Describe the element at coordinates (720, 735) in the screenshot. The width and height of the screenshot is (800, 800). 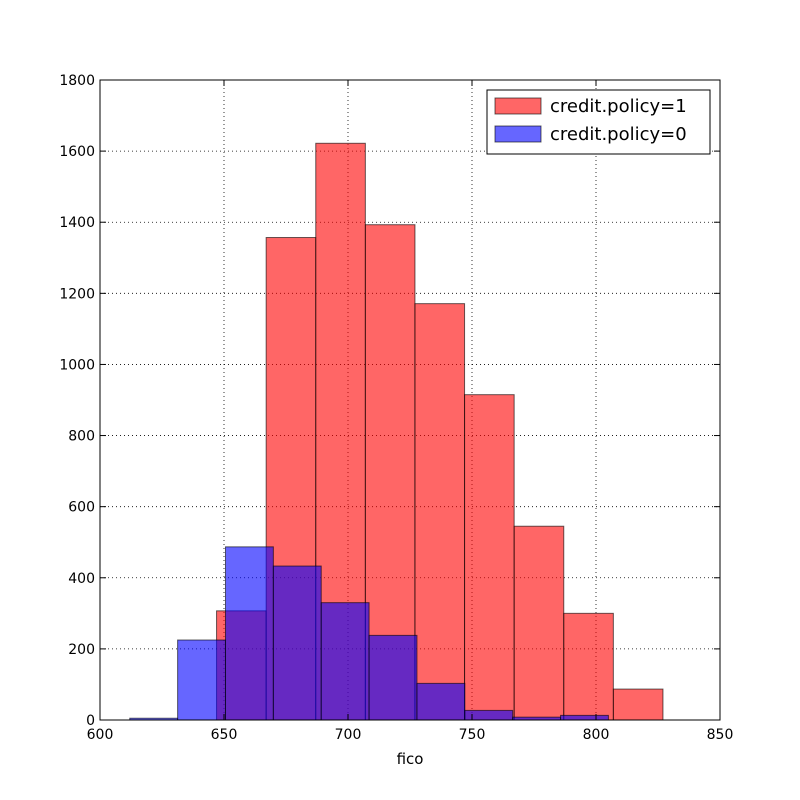
I see `x-tick-label: 850` at that location.